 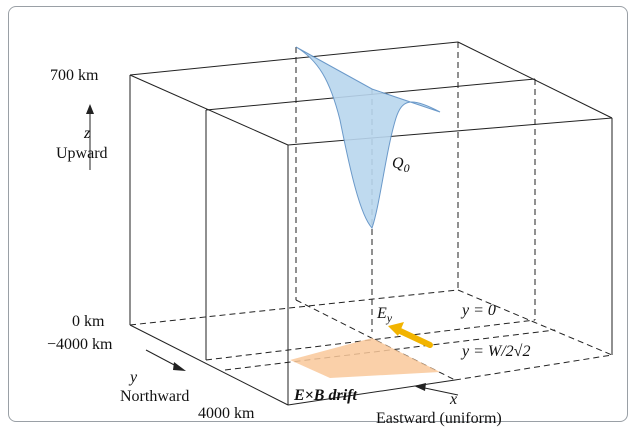 What do you see at coordinates (80, 344) in the screenshot?
I see `y-start-label: −4000 km` at bounding box center [80, 344].